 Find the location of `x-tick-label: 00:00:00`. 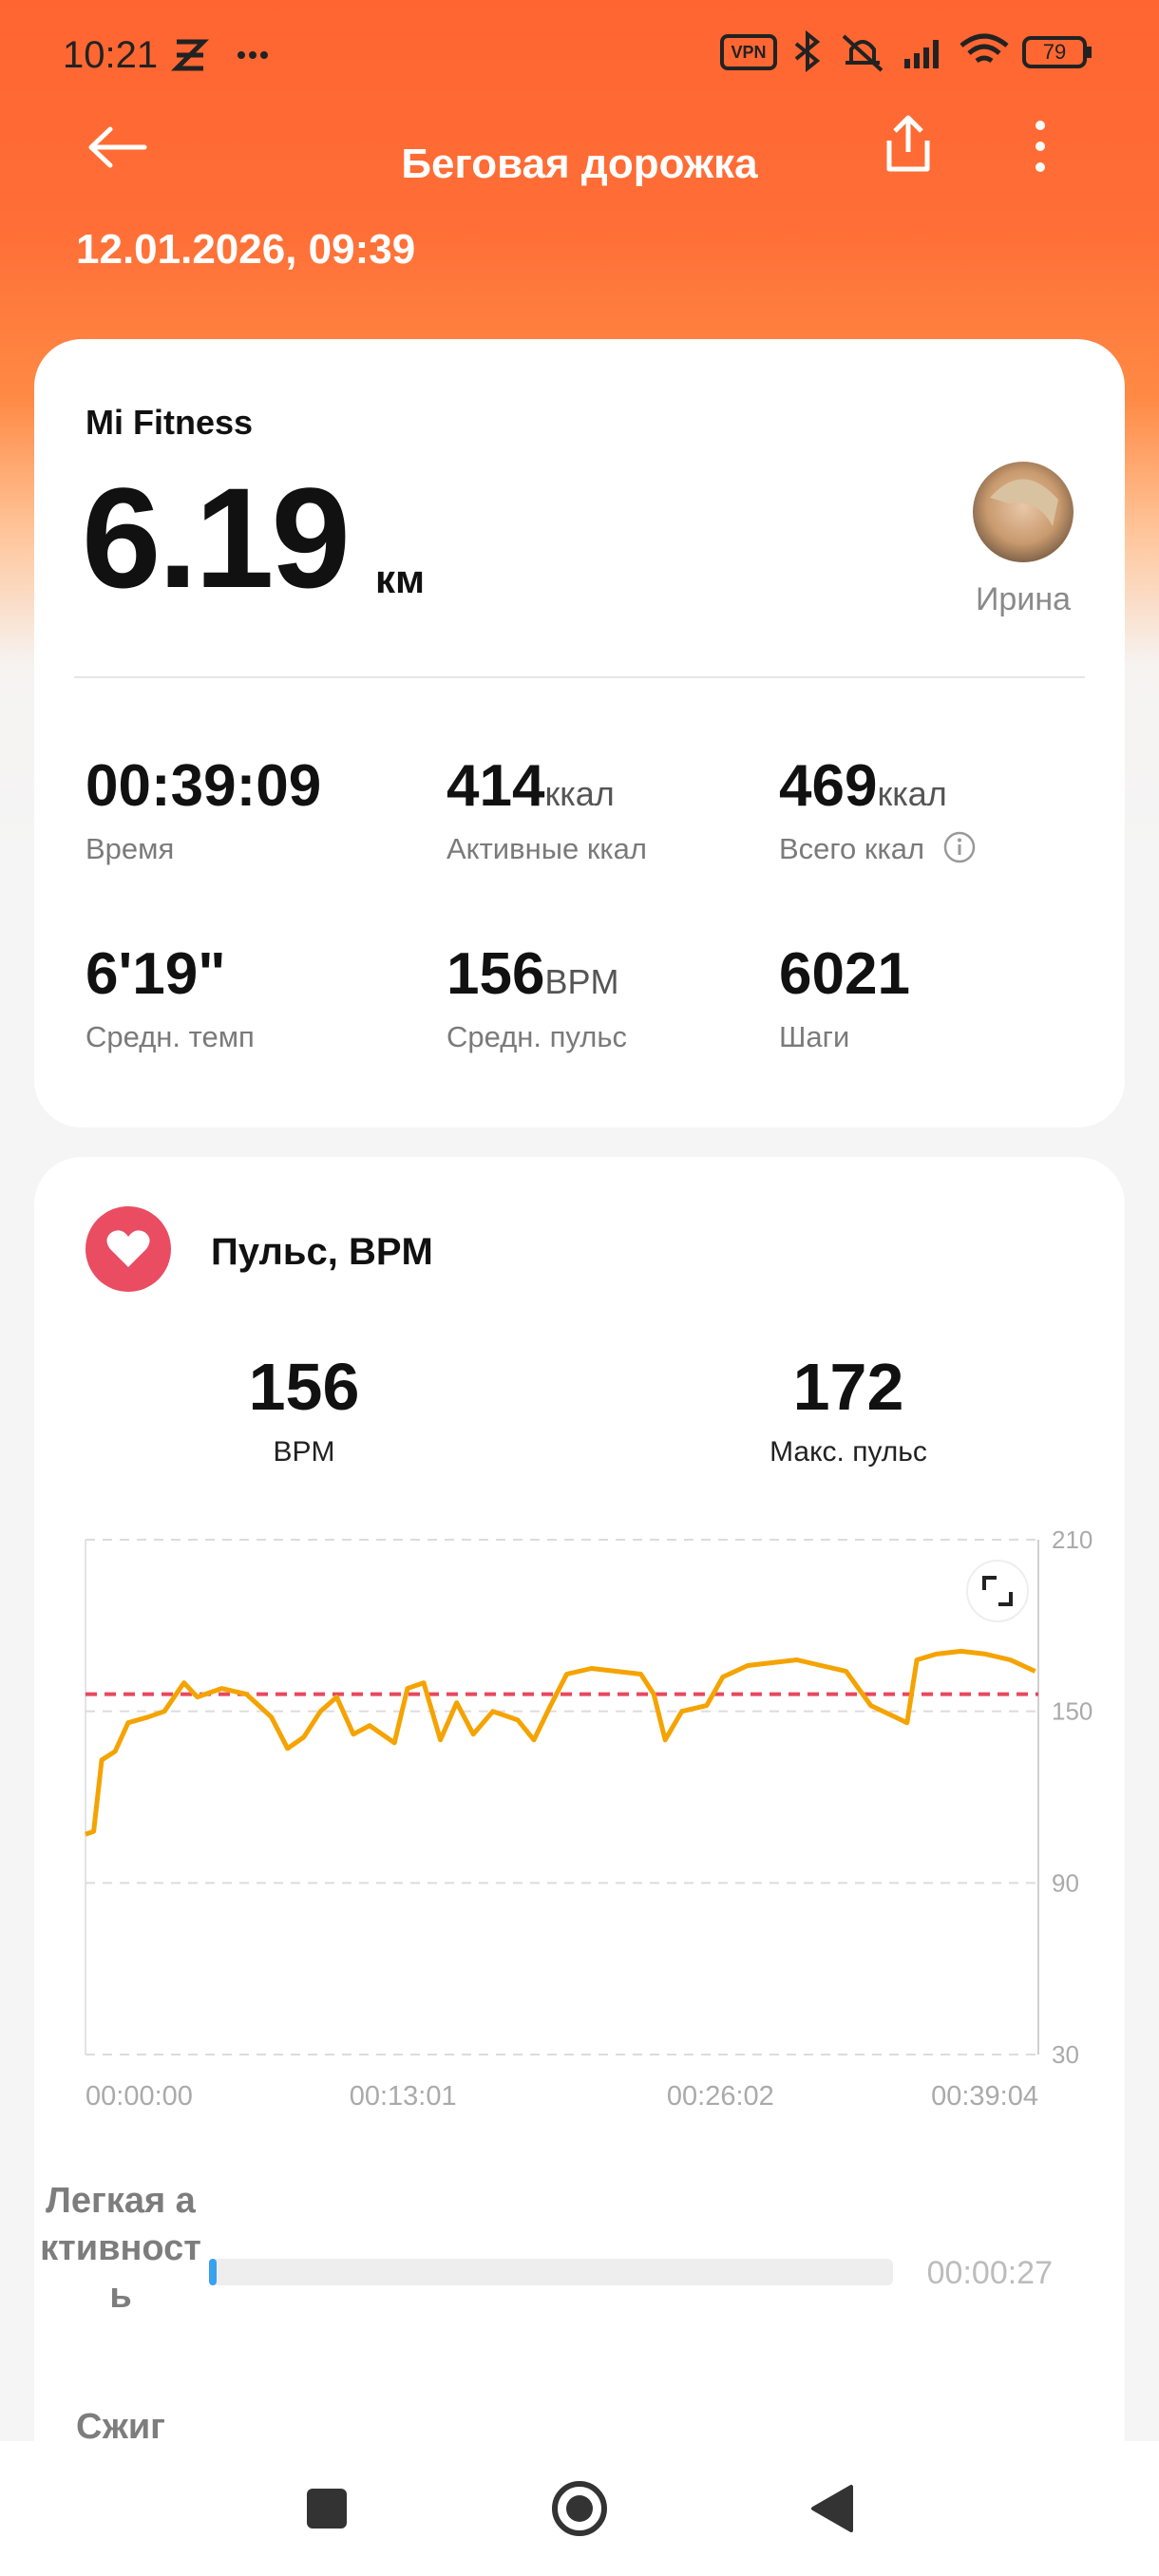

x-tick-label: 00:00:00 is located at coordinates (139, 2096).